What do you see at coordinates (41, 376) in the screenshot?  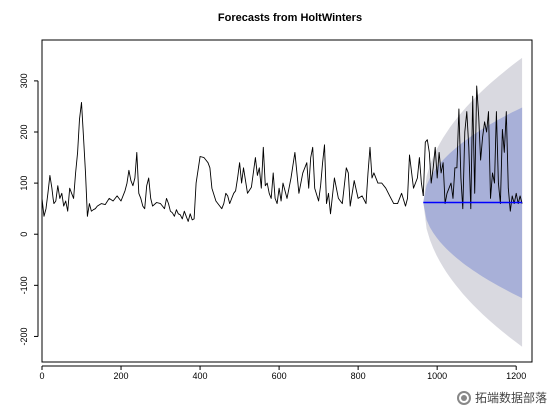 I see `x-tick-label: 0` at bounding box center [41, 376].